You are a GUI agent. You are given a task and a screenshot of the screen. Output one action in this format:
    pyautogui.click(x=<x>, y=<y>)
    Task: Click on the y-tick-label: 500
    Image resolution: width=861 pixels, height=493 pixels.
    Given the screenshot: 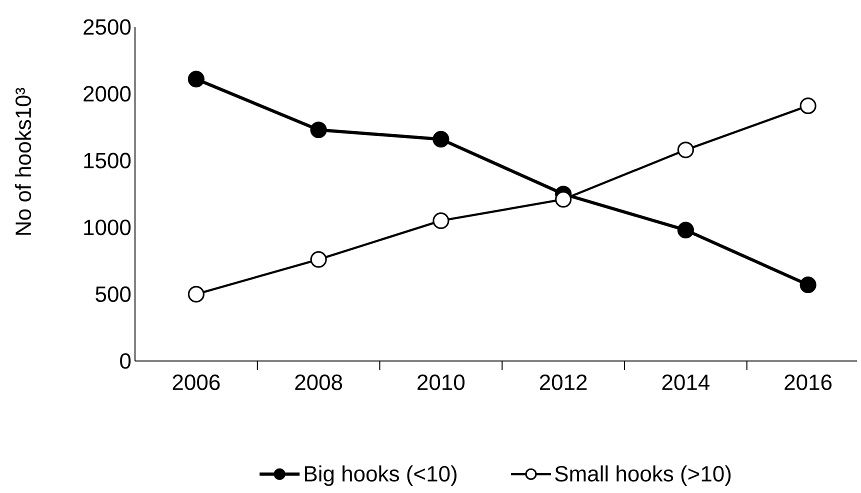 What is the action you would take?
    pyautogui.click(x=113, y=294)
    